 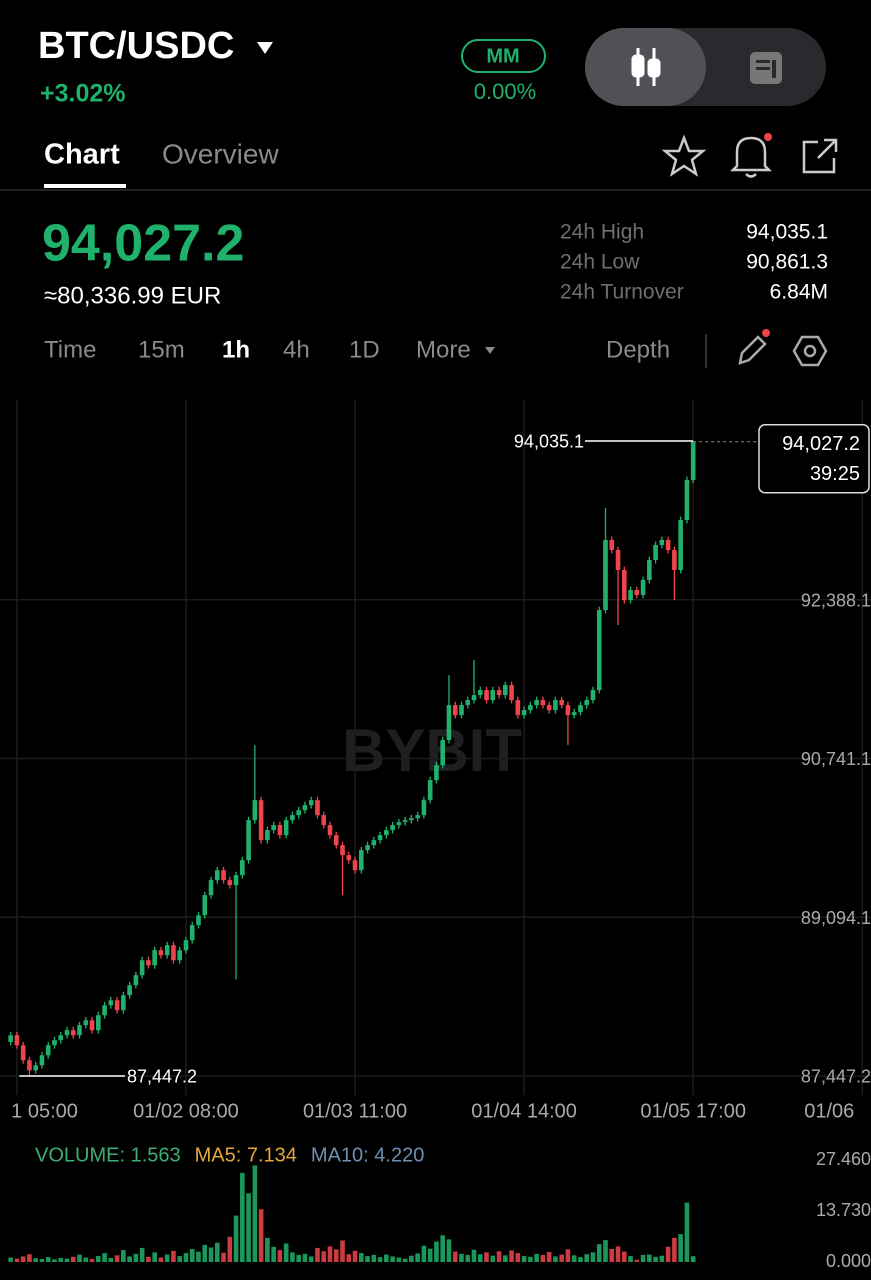 I want to click on draw-icon, so click(x=752, y=350).